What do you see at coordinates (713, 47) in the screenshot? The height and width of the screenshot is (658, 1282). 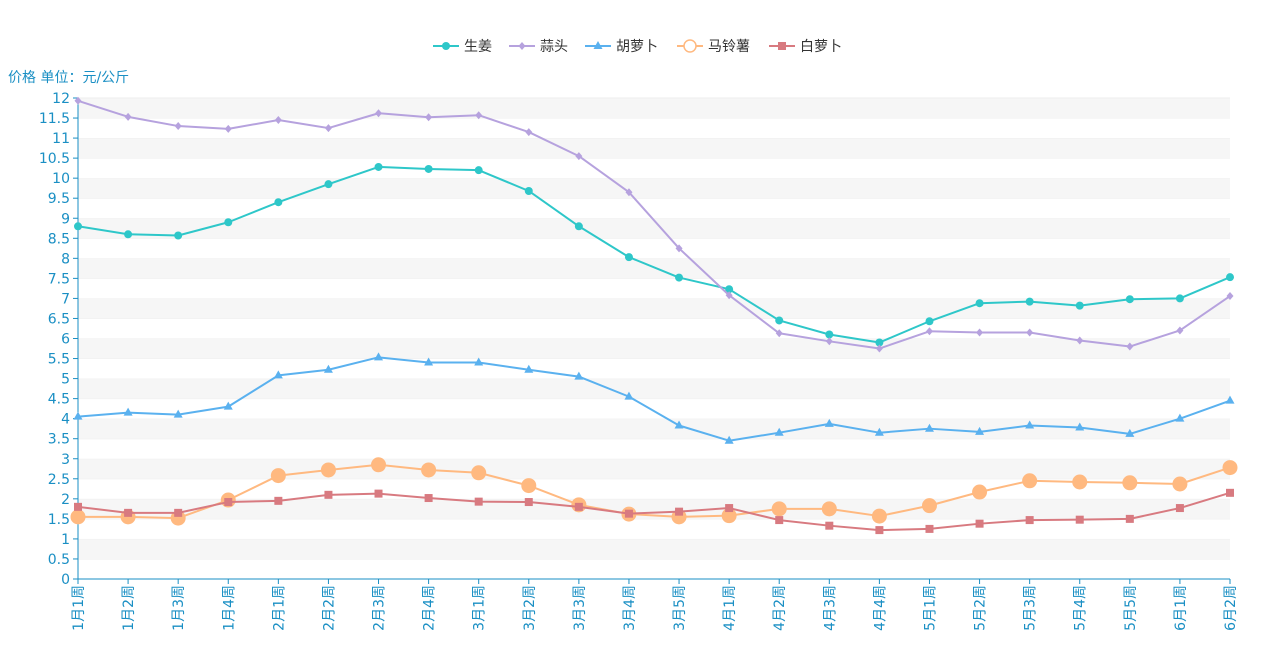 I see `legend-item: 马铃薯` at bounding box center [713, 47].